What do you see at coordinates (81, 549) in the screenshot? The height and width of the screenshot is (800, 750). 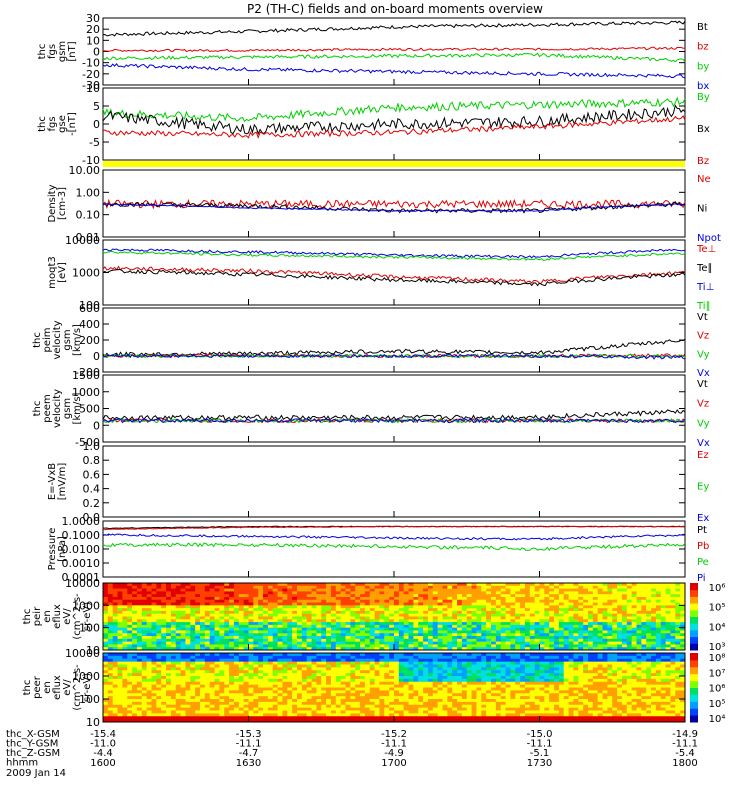 I see `y-tick-label: 0.0100` at bounding box center [81, 549].